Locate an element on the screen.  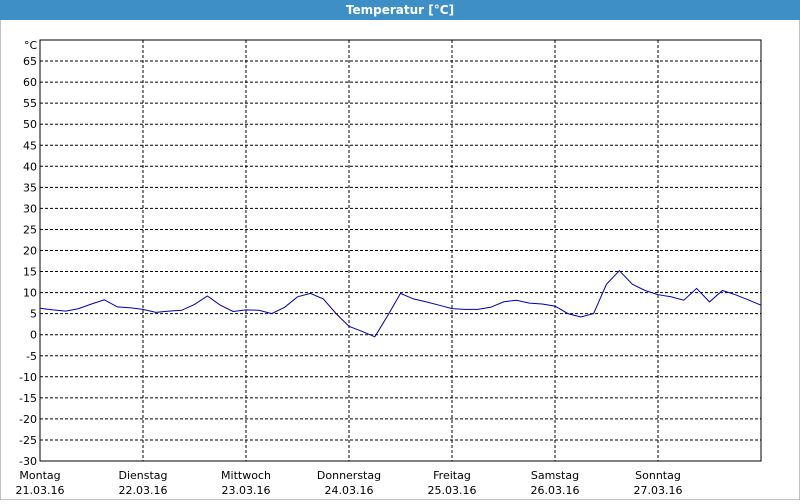
x-tick-label: Montag is located at coordinates (39, 475).